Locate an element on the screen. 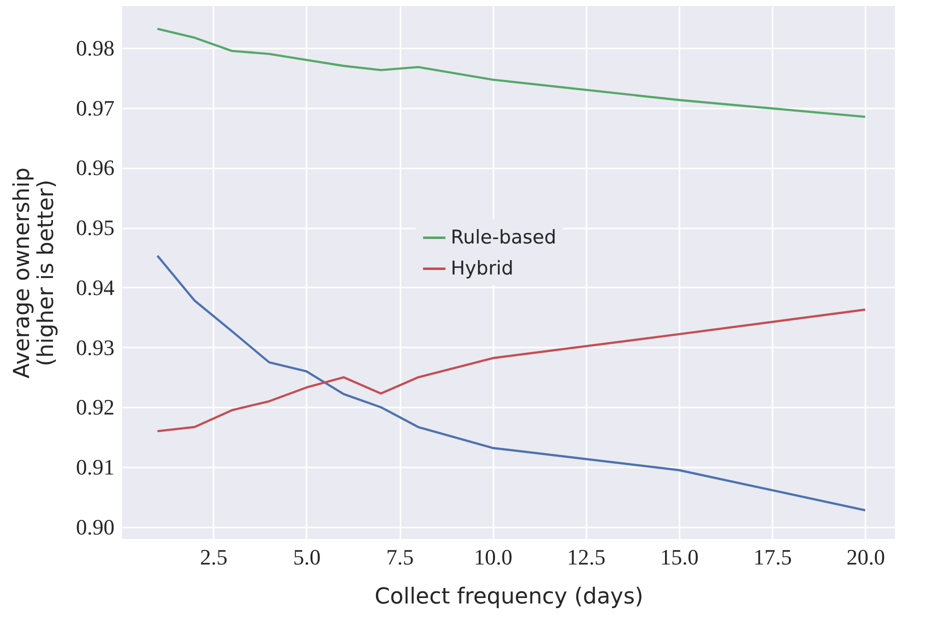 Image resolution: width=937 pixels, height=637 pixels. x-tick-label: 20.0 is located at coordinates (865, 557).